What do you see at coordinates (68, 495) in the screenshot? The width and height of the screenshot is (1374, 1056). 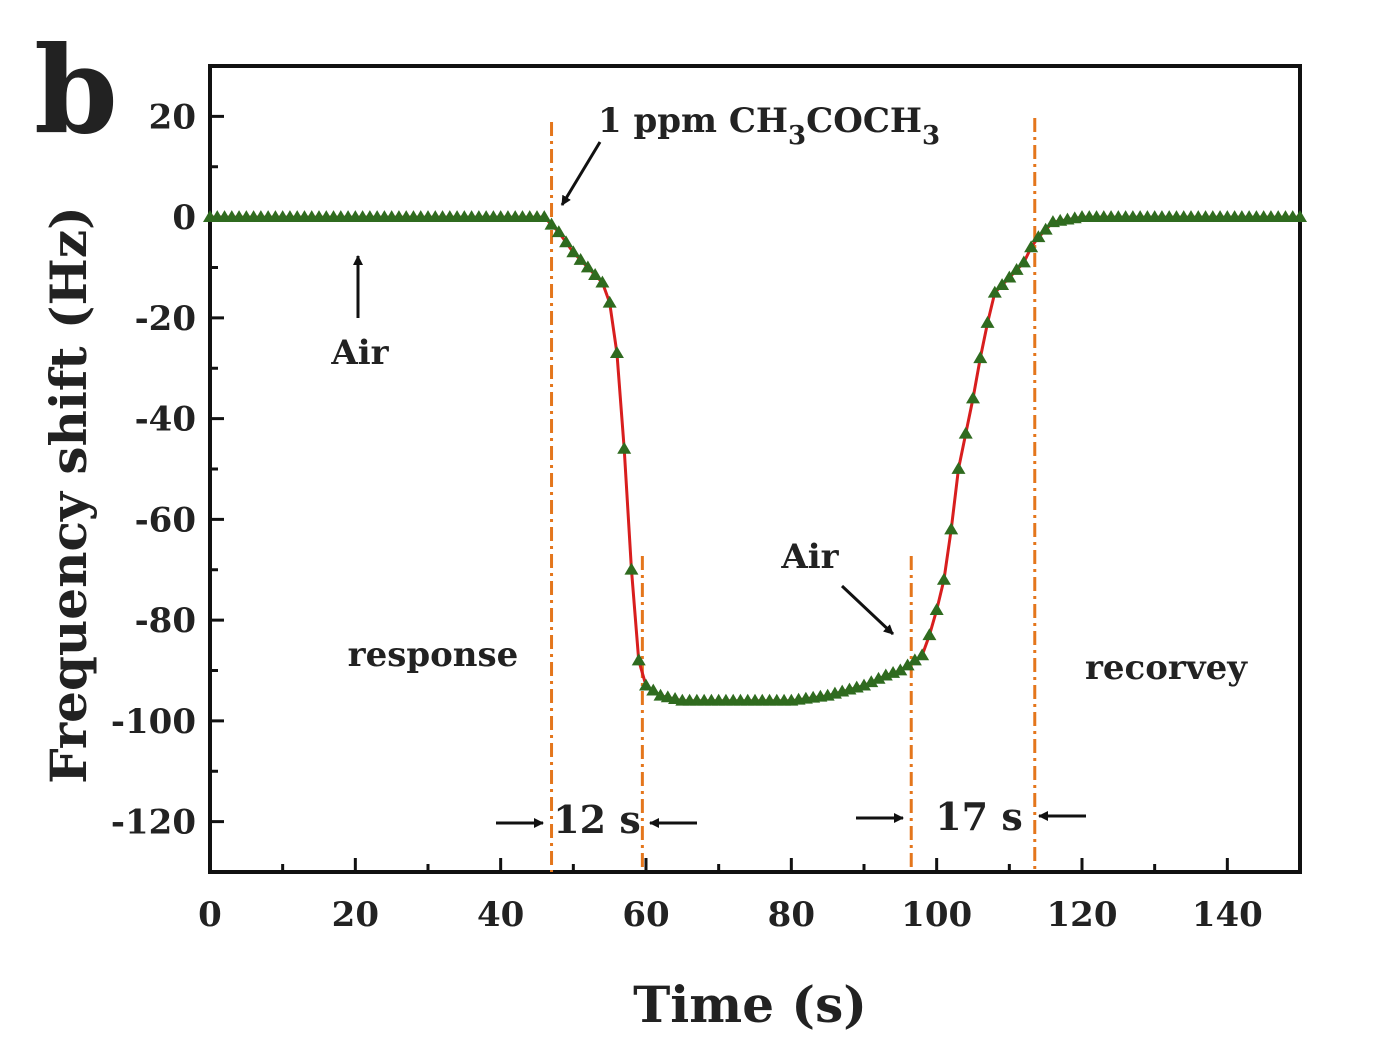 I see `y-axis-title: Frequency shift (Hz)` at bounding box center [68, 495].